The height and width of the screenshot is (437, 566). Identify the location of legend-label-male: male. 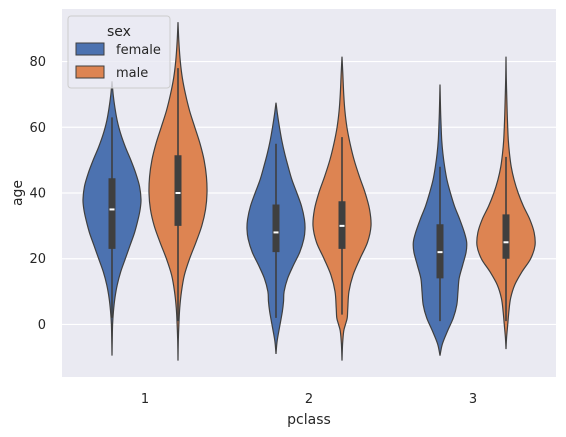
(132, 73).